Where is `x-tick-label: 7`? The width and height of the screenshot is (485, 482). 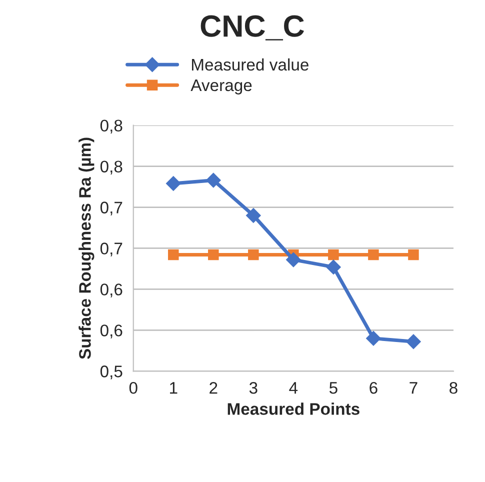
x-tick-label: 7 is located at coordinates (414, 388).